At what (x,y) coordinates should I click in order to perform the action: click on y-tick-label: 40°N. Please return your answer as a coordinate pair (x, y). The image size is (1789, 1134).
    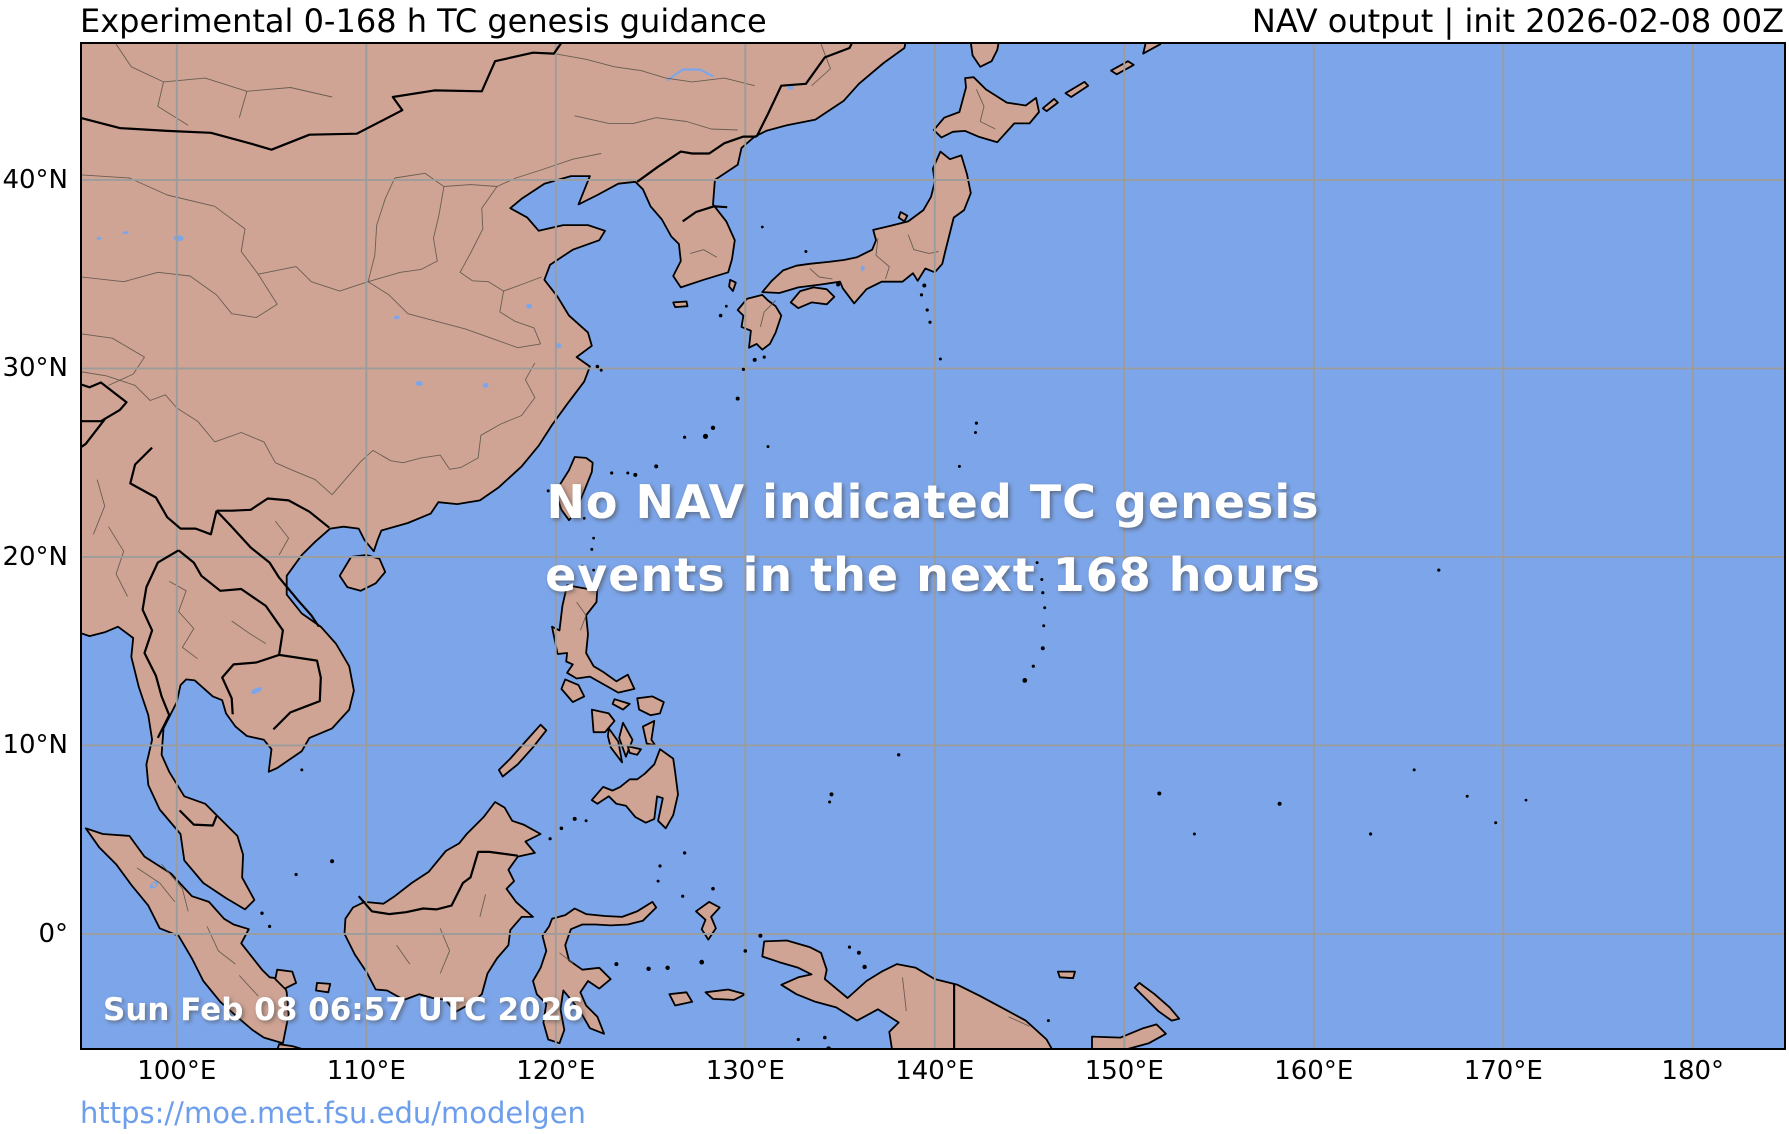
    Looking at the image, I should click on (35, 179).